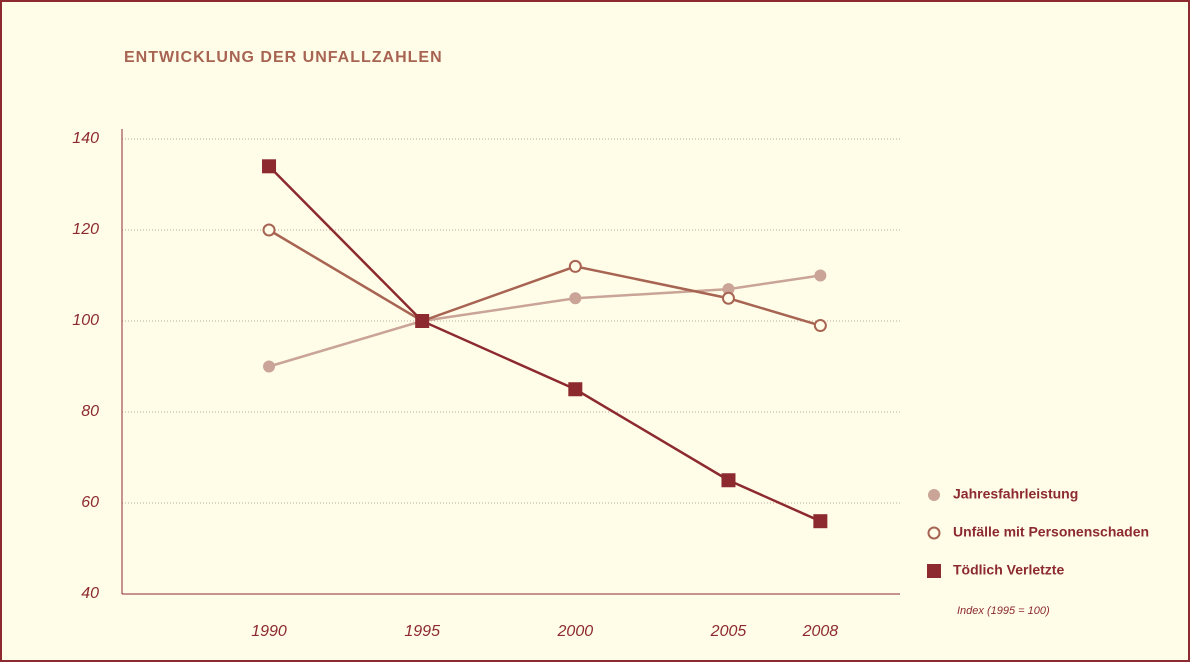 This screenshot has width=1190, height=662. I want to click on x-tick-label: 2005, so click(728, 631).